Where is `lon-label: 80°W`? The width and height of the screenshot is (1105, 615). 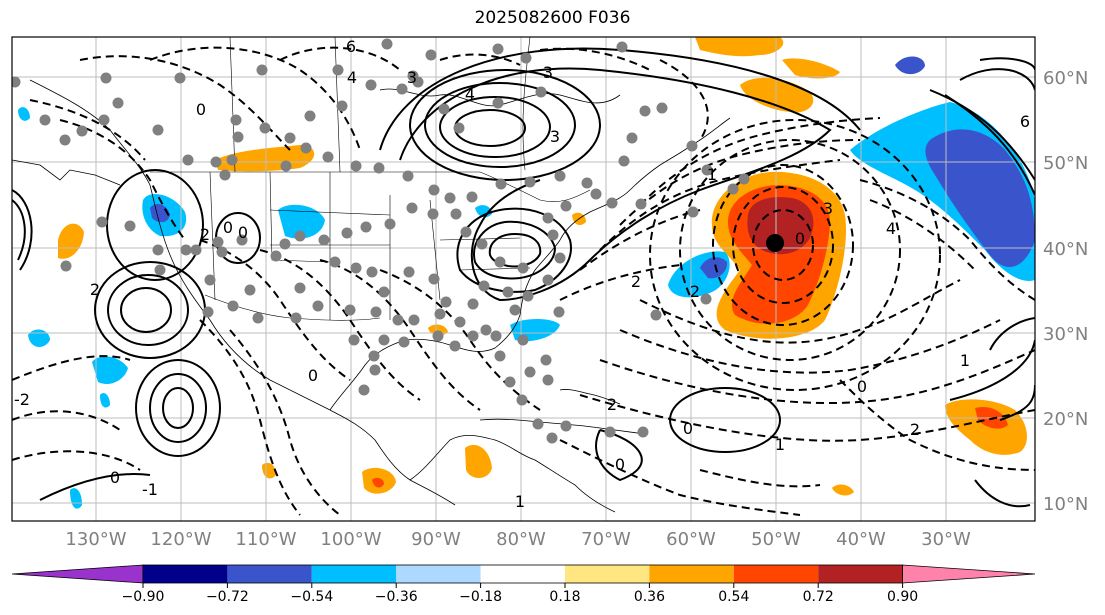
lon-label: 80°W is located at coordinates (521, 539).